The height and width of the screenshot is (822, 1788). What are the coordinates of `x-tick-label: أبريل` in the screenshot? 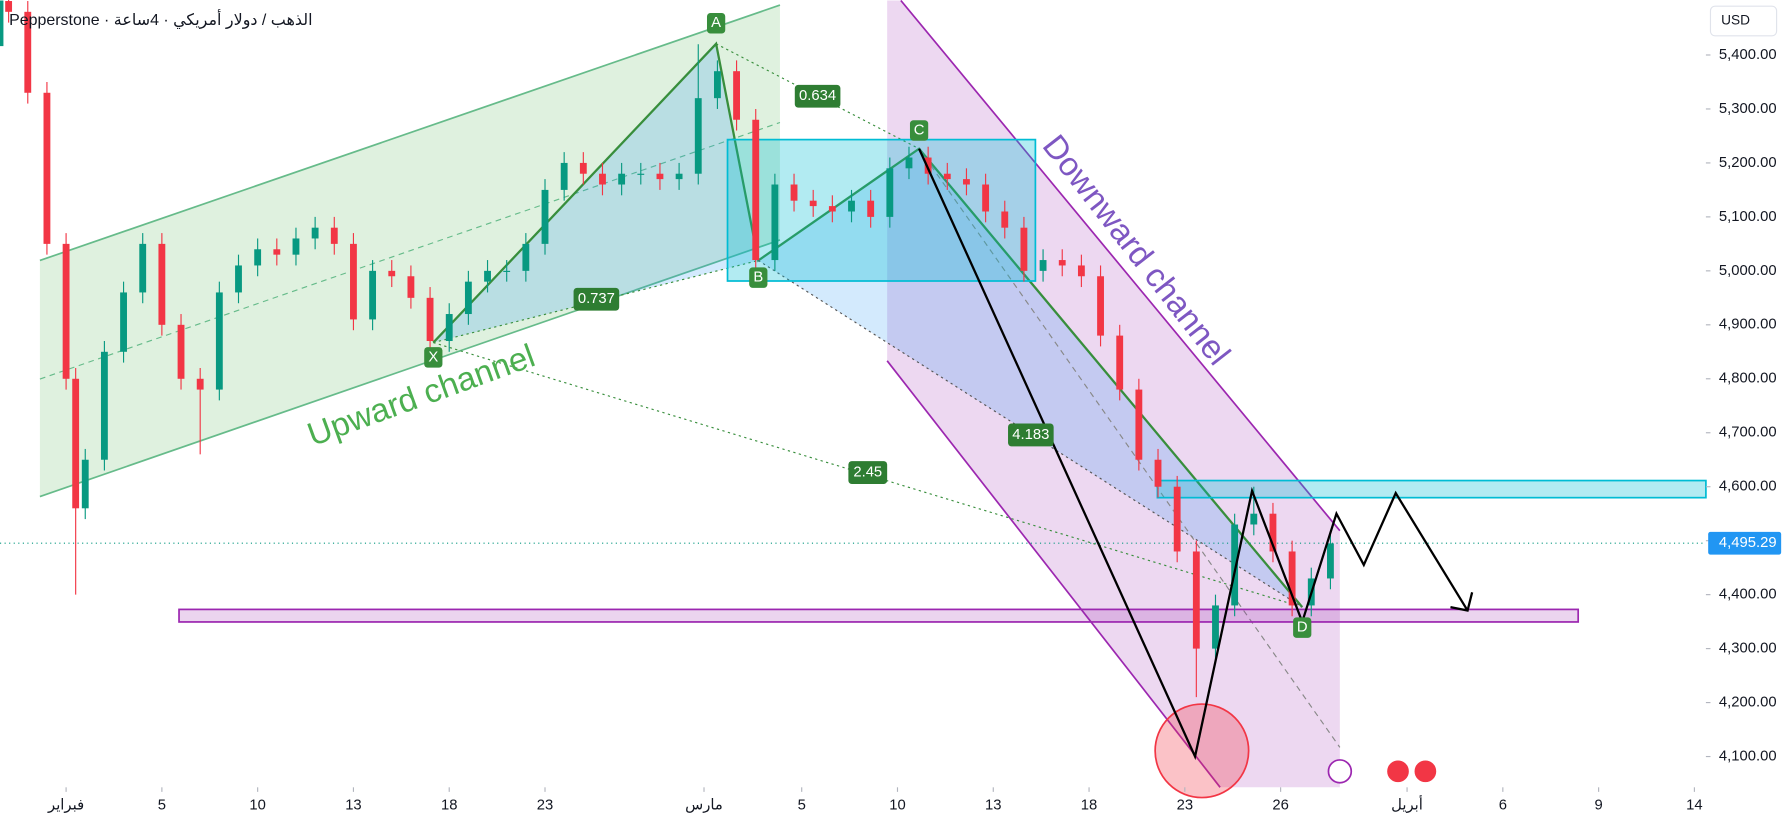 It's located at (1407, 803).